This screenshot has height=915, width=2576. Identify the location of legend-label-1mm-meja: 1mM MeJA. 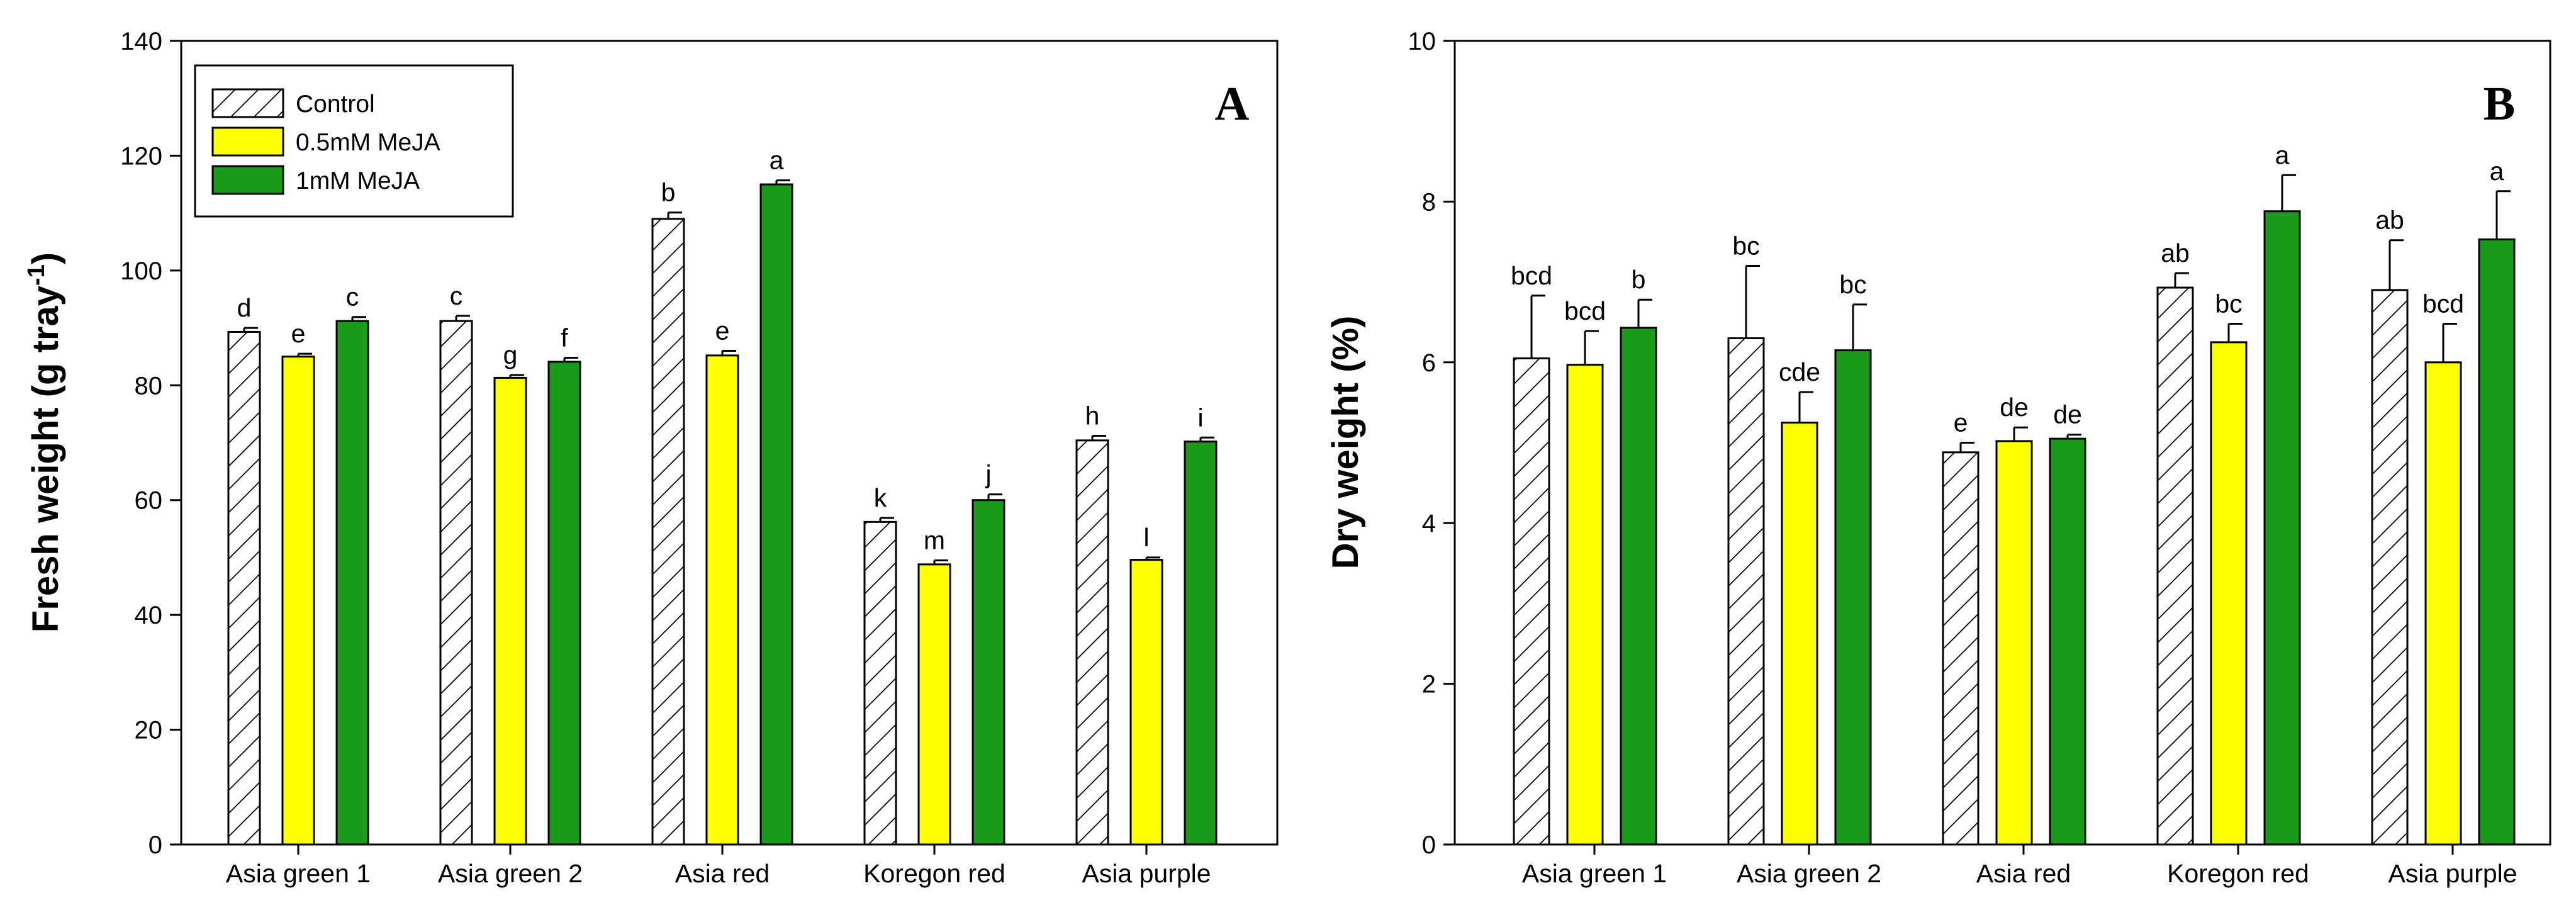
(358, 180).